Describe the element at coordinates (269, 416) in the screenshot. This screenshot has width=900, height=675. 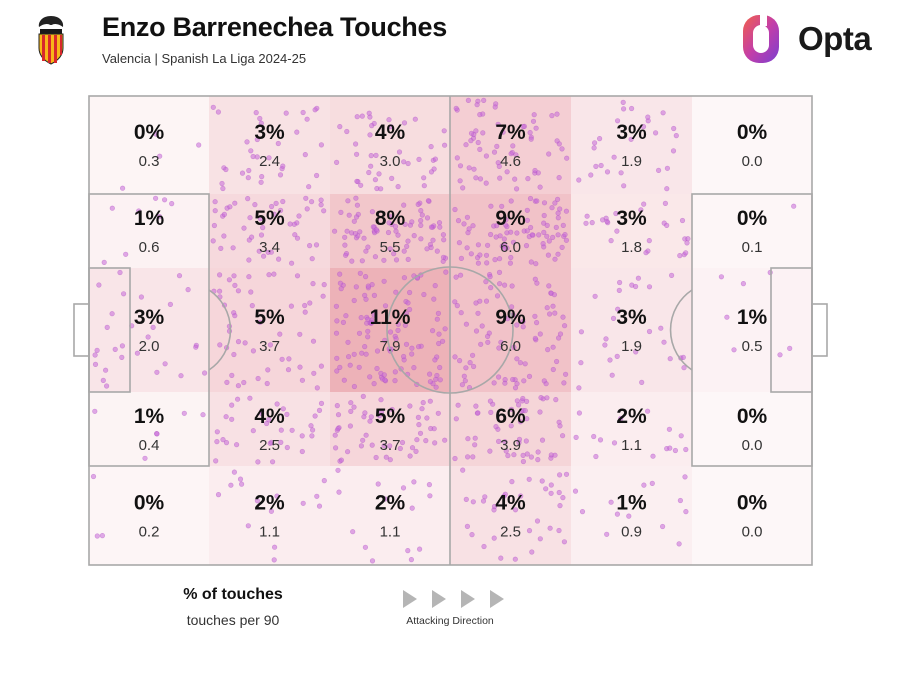
I see `zone-percent-label: 4%` at that location.